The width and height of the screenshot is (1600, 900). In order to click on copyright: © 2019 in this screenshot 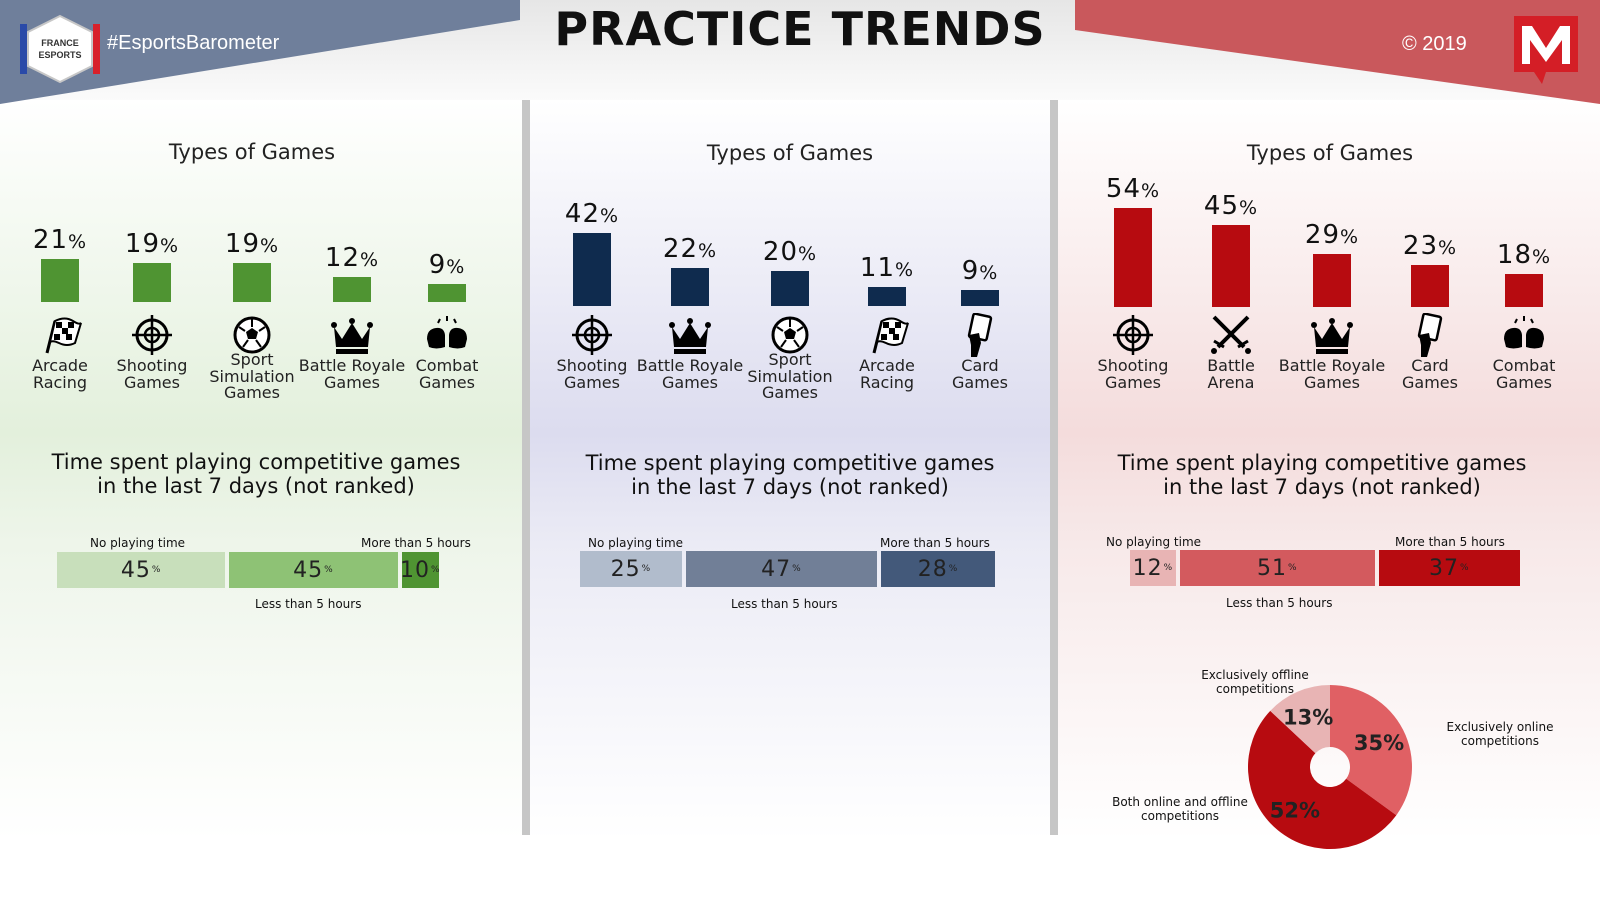, I will do `click(1434, 44)`.